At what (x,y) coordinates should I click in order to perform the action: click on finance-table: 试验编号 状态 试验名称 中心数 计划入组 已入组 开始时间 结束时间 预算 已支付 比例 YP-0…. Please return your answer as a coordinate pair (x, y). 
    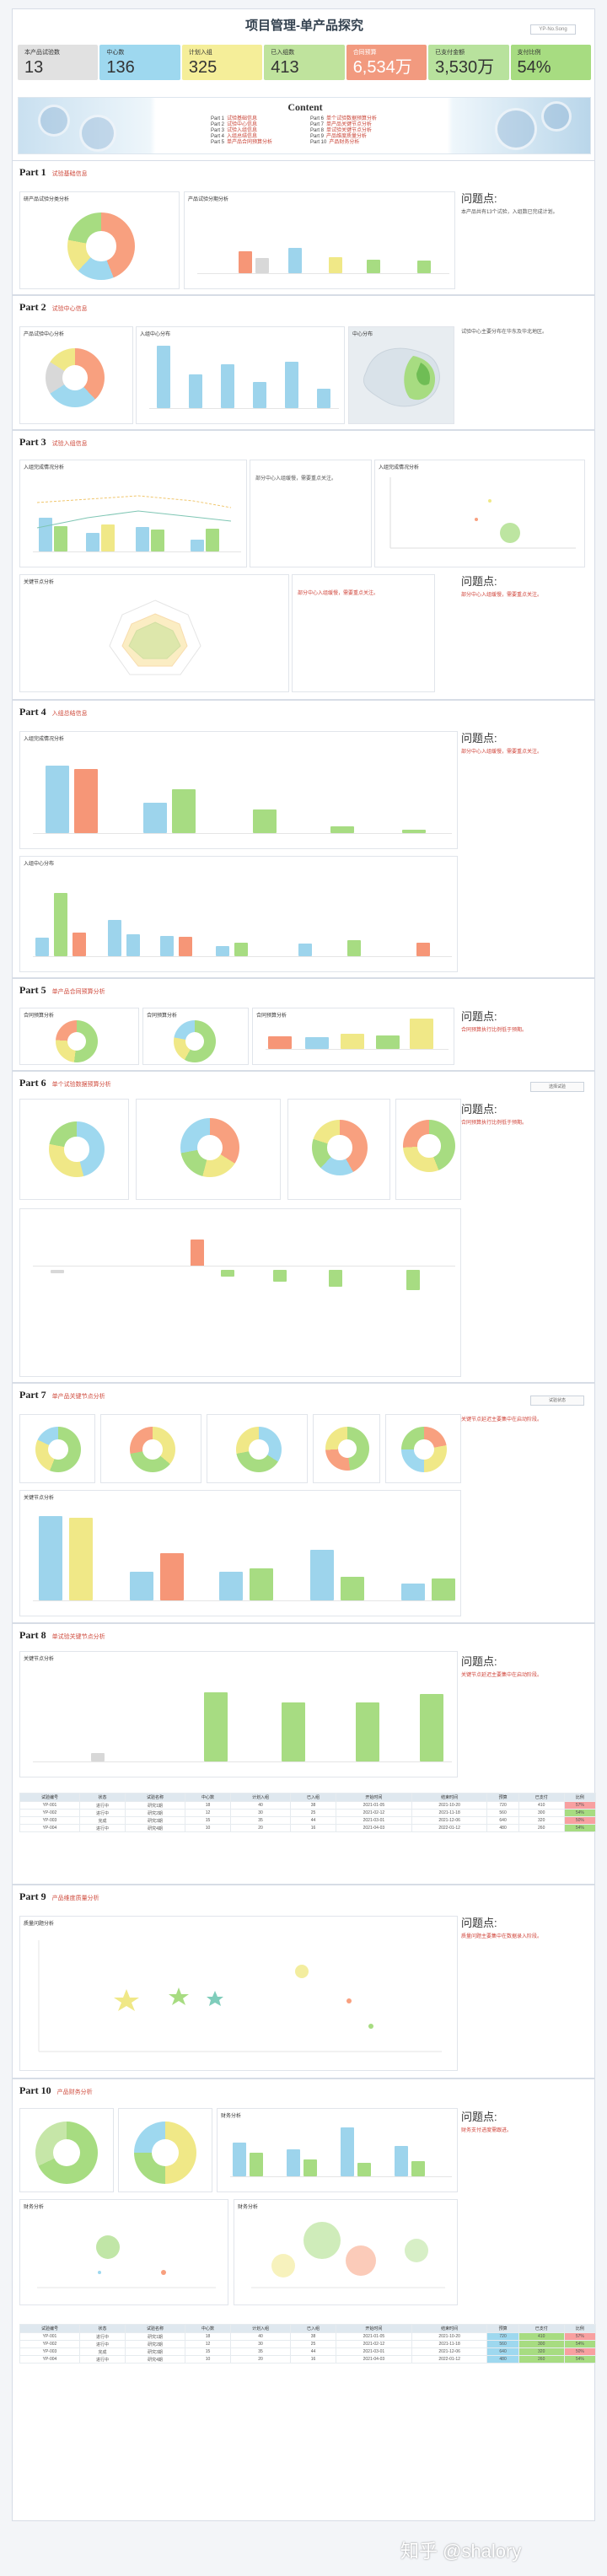
    Looking at the image, I should click on (308, 2344).